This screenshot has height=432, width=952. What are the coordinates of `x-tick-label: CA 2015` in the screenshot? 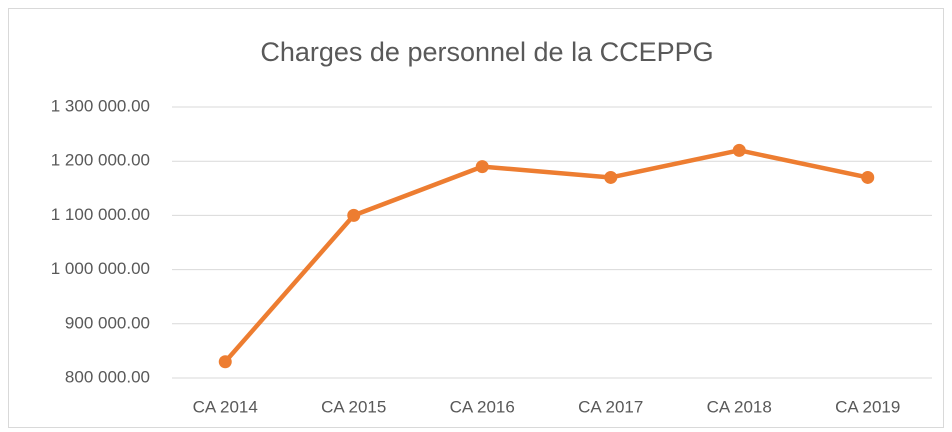 It's located at (353, 406).